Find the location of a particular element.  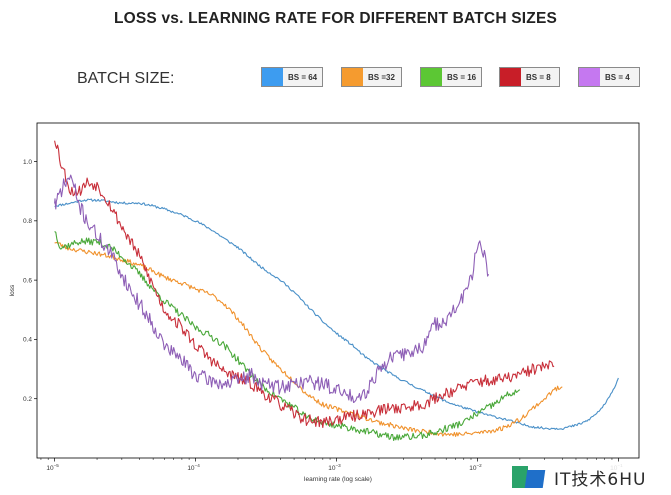

x-tick-label: 10⁻⁴ is located at coordinates (193, 467).